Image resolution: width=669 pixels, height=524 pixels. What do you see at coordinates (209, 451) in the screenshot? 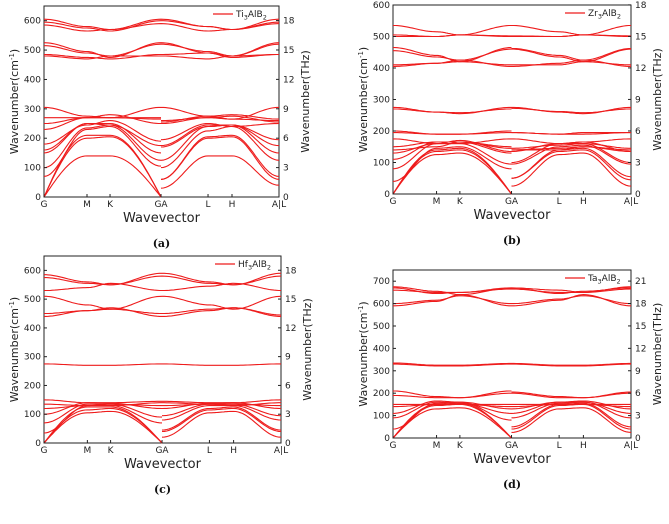
I see `x-tick-label: L` at bounding box center [209, 451].